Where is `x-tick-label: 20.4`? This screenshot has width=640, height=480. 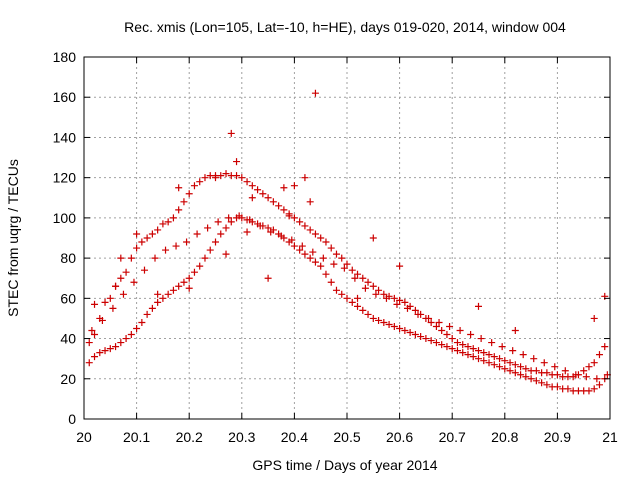
x-tick-label: 20.4 is located at coordinates (294, 437).